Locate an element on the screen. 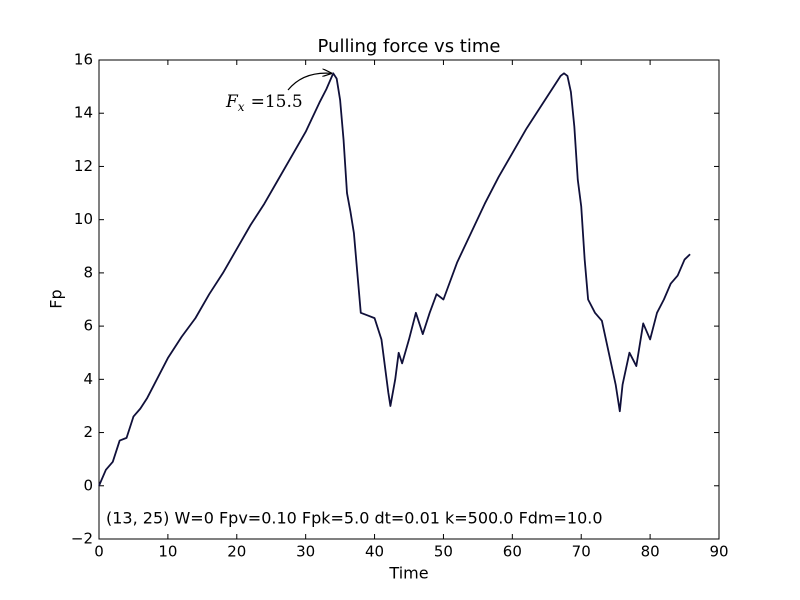 The image size is (800, 600). x-tick-label: 50 is located at coordinates (443, 552).